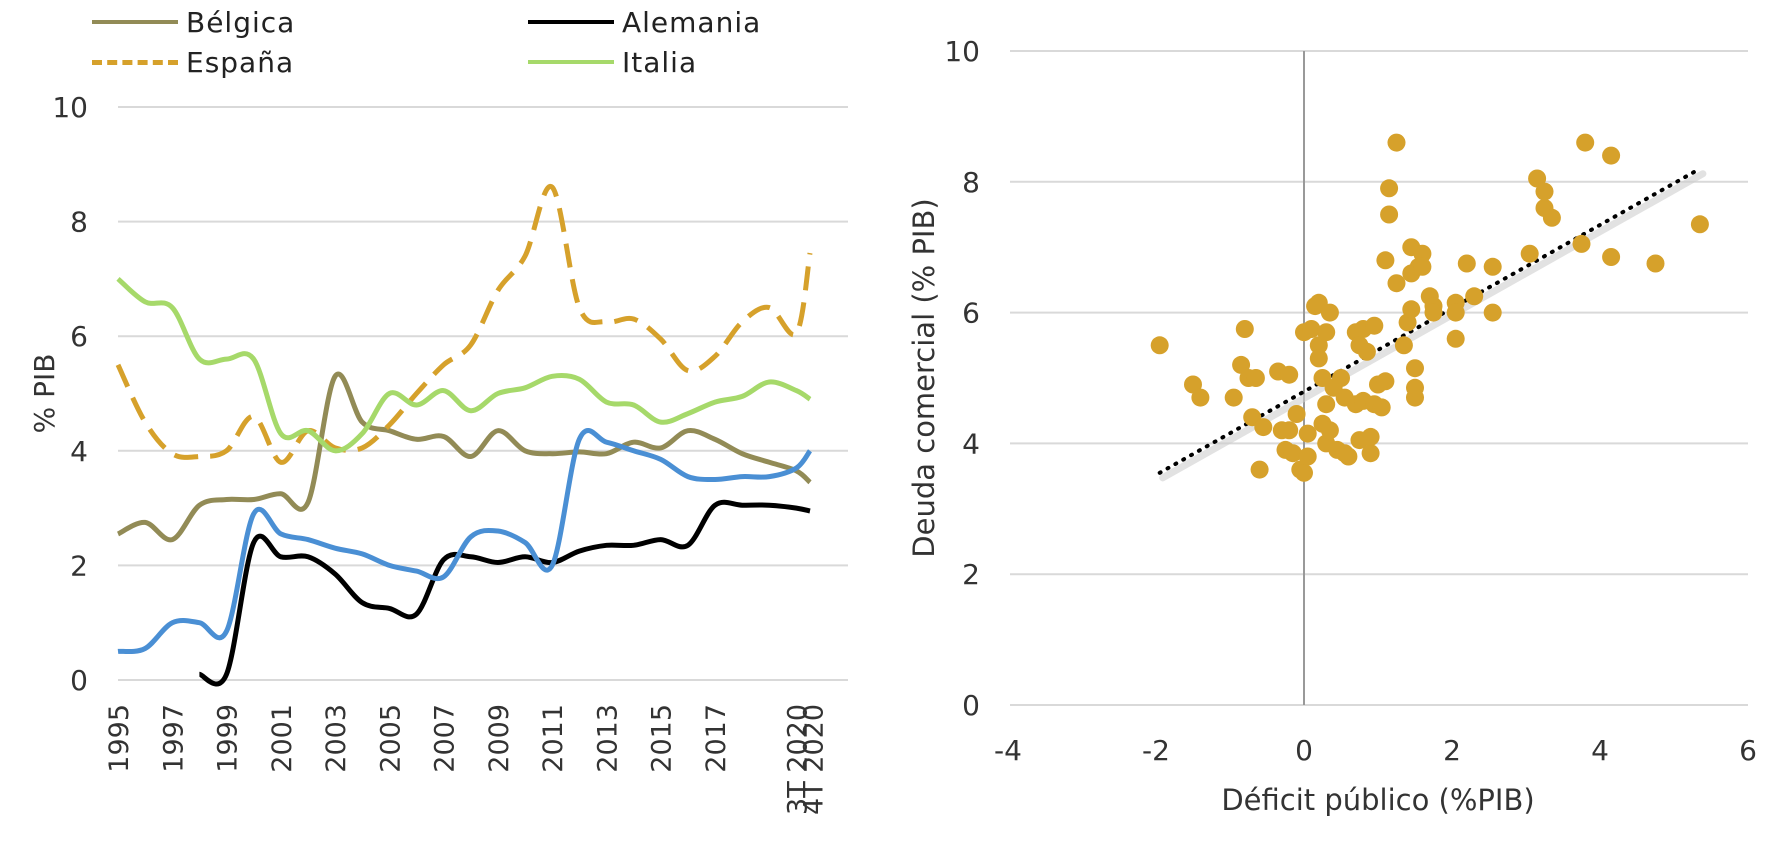  What do you see at coordinates (240, 62) in the screenshot?
I see `legend-label: España` at bounding box center [240, 62].